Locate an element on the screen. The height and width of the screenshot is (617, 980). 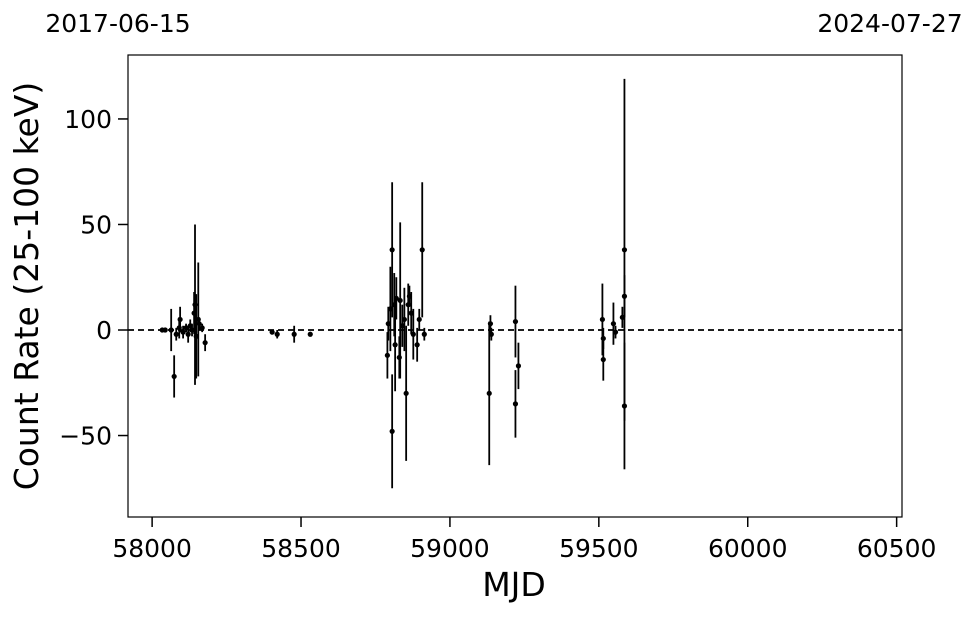
x-tick-label: 58000 is located at coordinates (152, 548).